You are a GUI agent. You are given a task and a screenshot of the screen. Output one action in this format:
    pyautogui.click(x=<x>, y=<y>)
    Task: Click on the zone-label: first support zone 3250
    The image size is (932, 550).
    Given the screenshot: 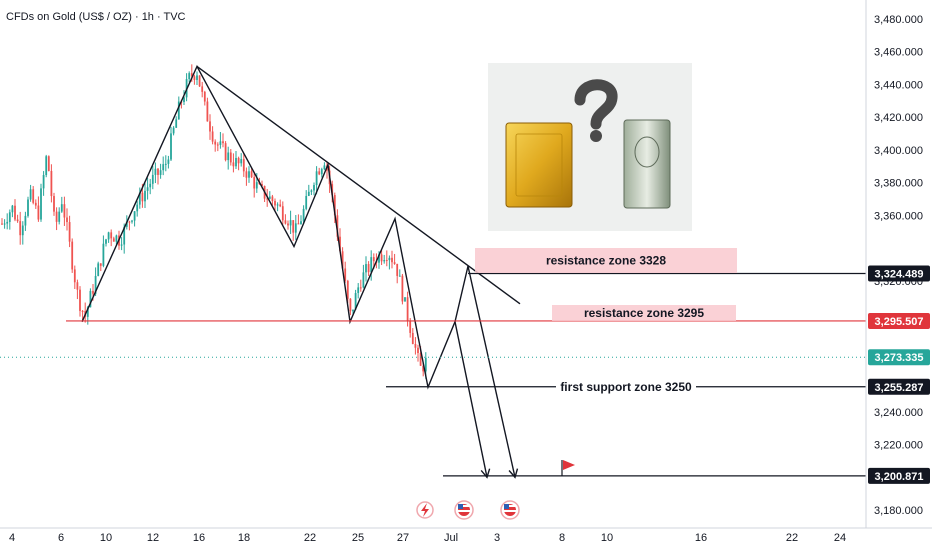 What is the action you would take?
    pyautogui.click(x=626, y=387)
    